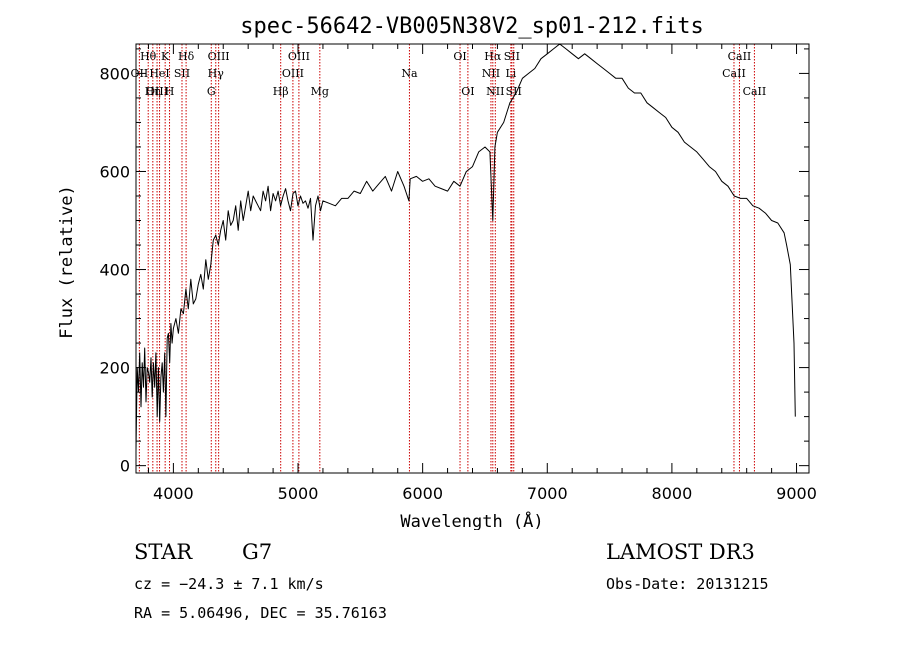 The image size is (900, 649). I want to click on marker-label-12: Hβ, so click(281, 91).